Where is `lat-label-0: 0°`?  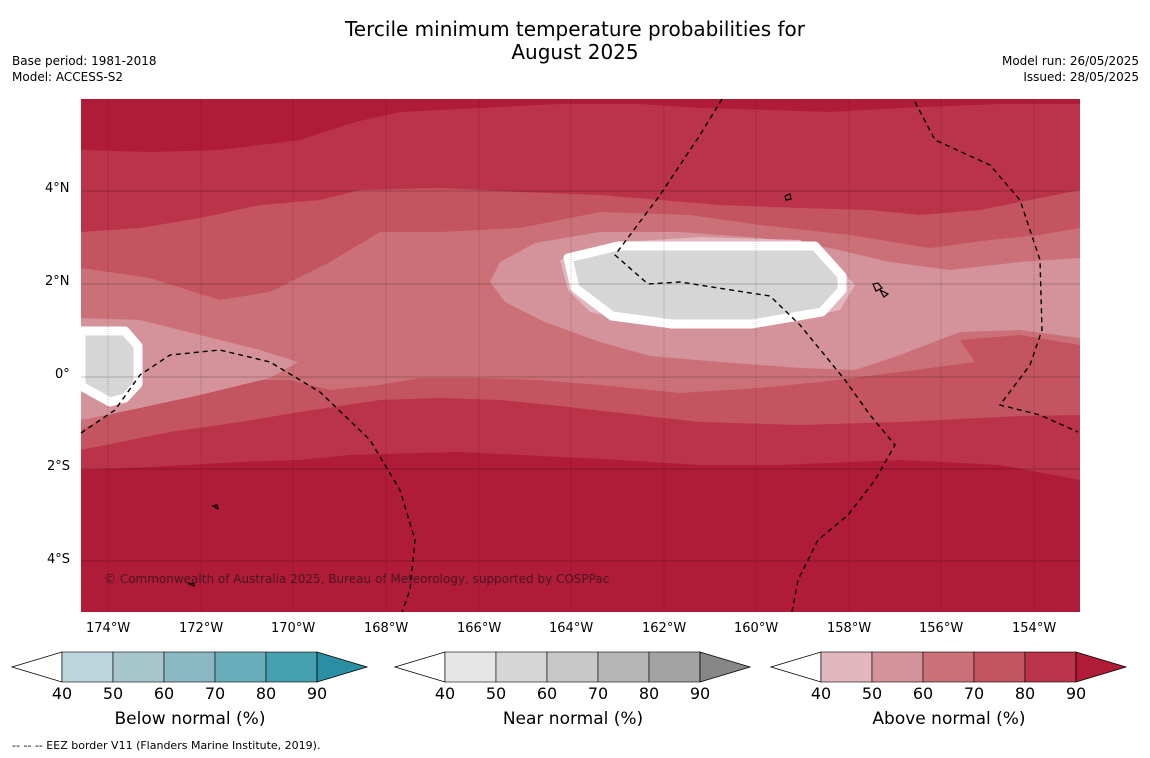
lat-label-0: 0° is located at coordinates (62, 374).